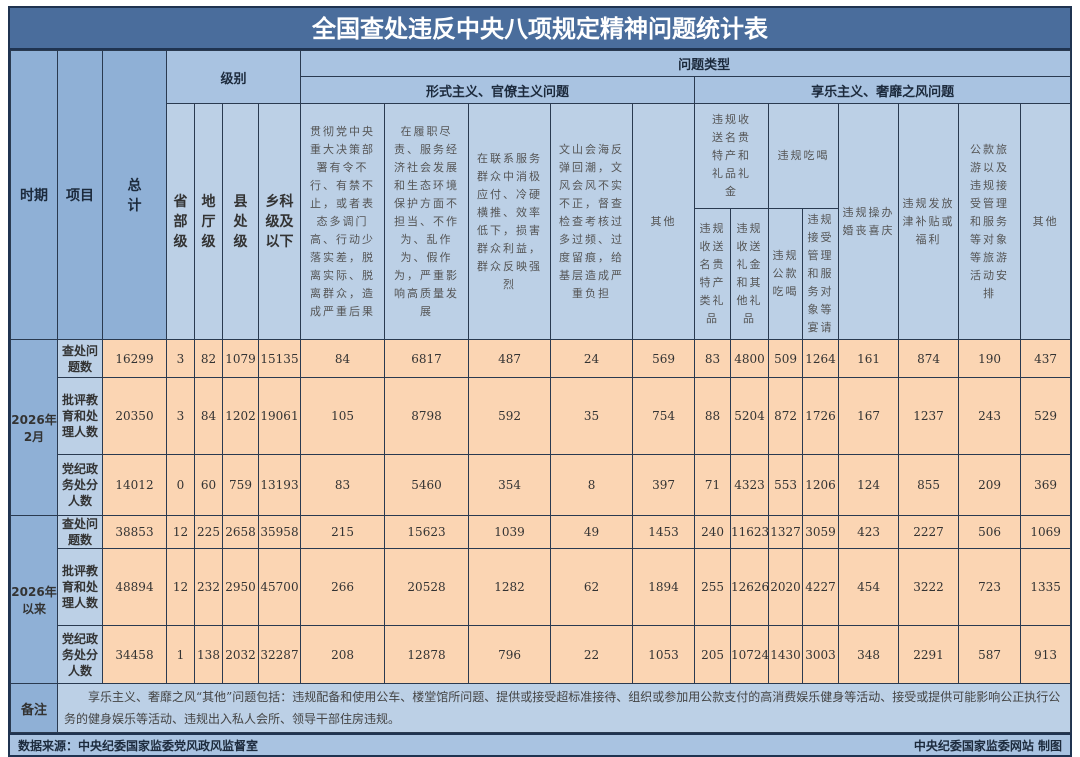 The width and height of the screenshot is (1080, 757). I want to click on value-cell: 872, so click(786, 416).